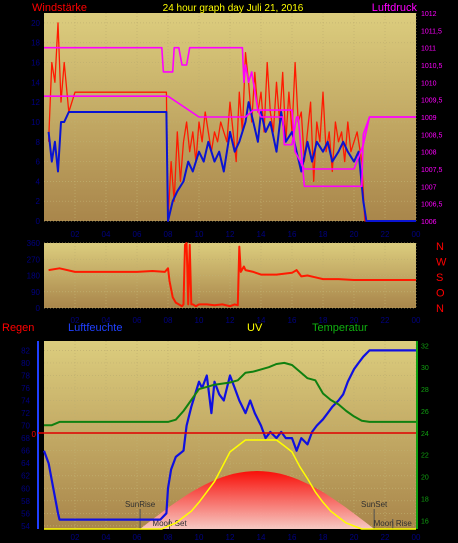 The width and height of the screenshot is (458, 543). Describe the element at coordinates (25, 350) in the screenshot. I see `humidity-y-tick-label: 82` at that location.